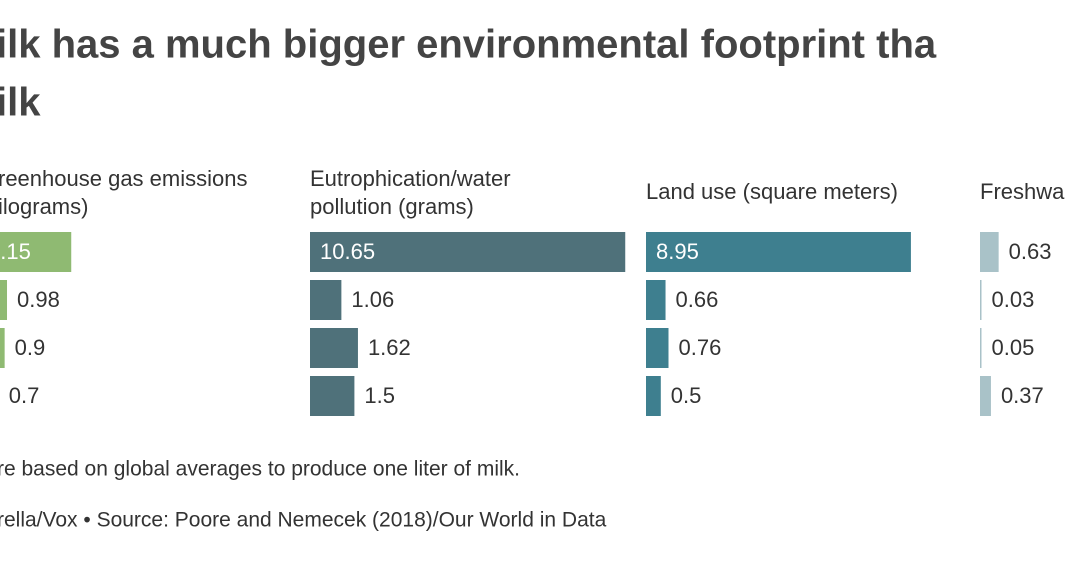 This screenshot has width=1078, height=570. I want to click on panel-title: Eutrophication/water, so click(410, 178).